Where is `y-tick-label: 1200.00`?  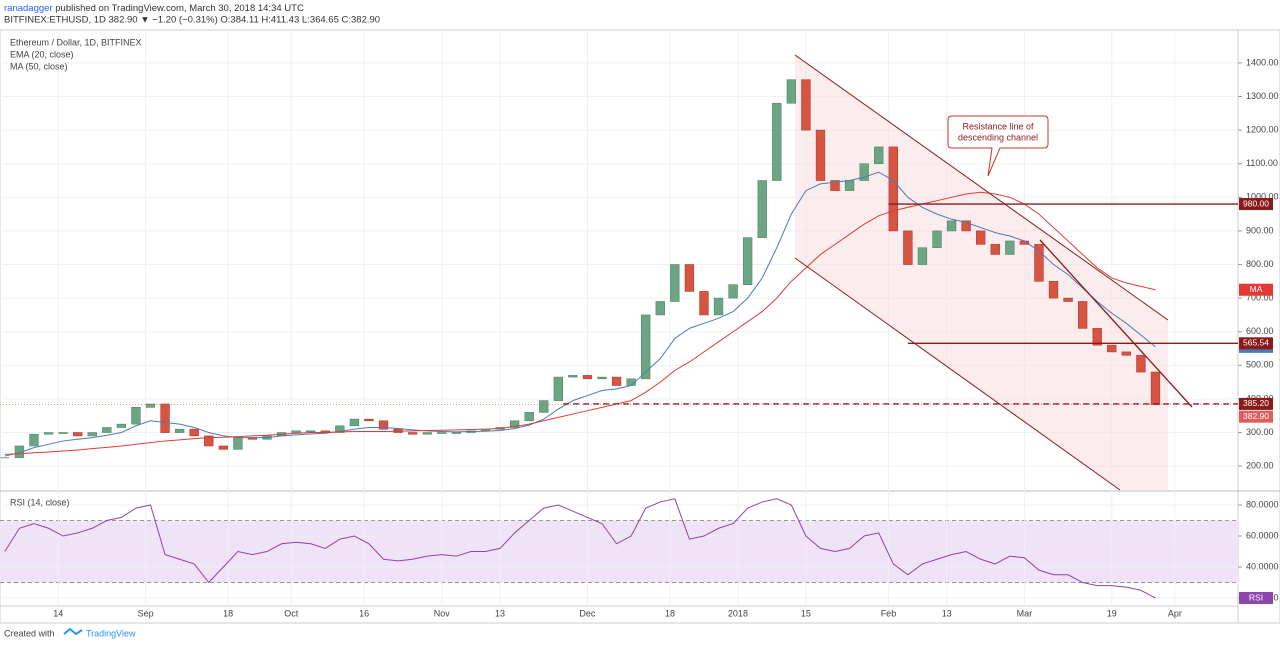 y-tick-label: 1200.00 is located at coordinates (1262, 129).